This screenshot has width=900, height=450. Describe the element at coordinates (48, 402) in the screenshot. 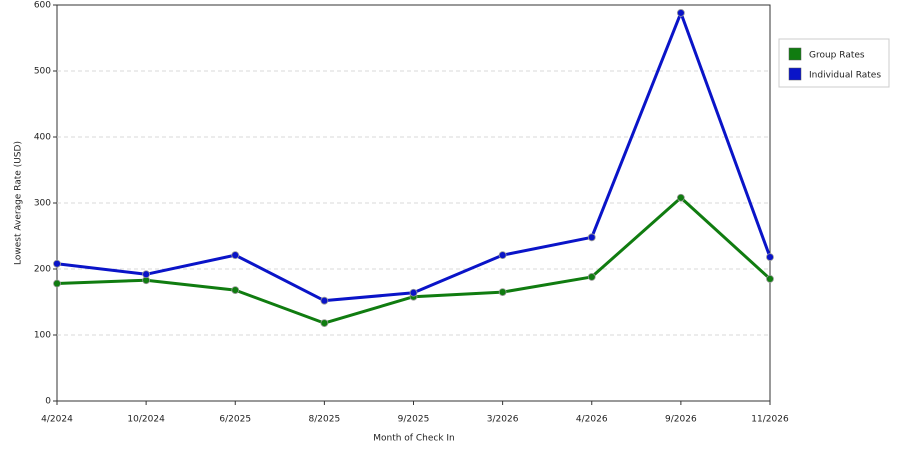

I see `y-tick-label: 0` at that location.